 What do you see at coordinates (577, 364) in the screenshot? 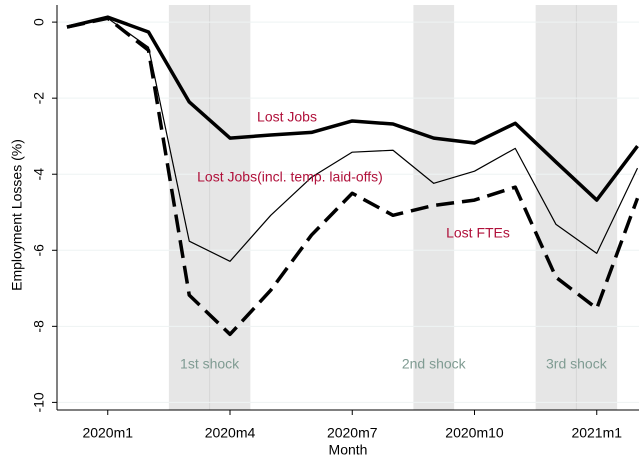
I see `band-label: 3rd shock` at bounding box center [577, 364].